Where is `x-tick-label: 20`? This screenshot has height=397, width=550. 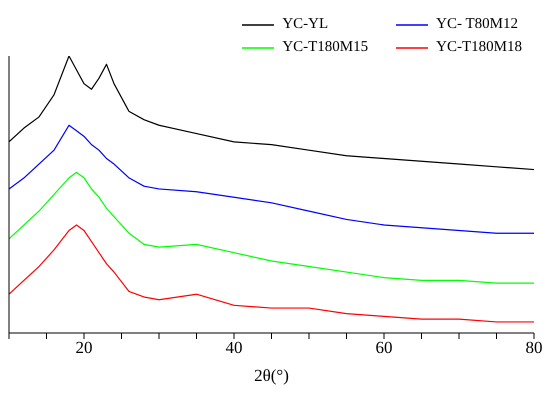
x-tick-label: 20 is located at coordinates (84, 348).